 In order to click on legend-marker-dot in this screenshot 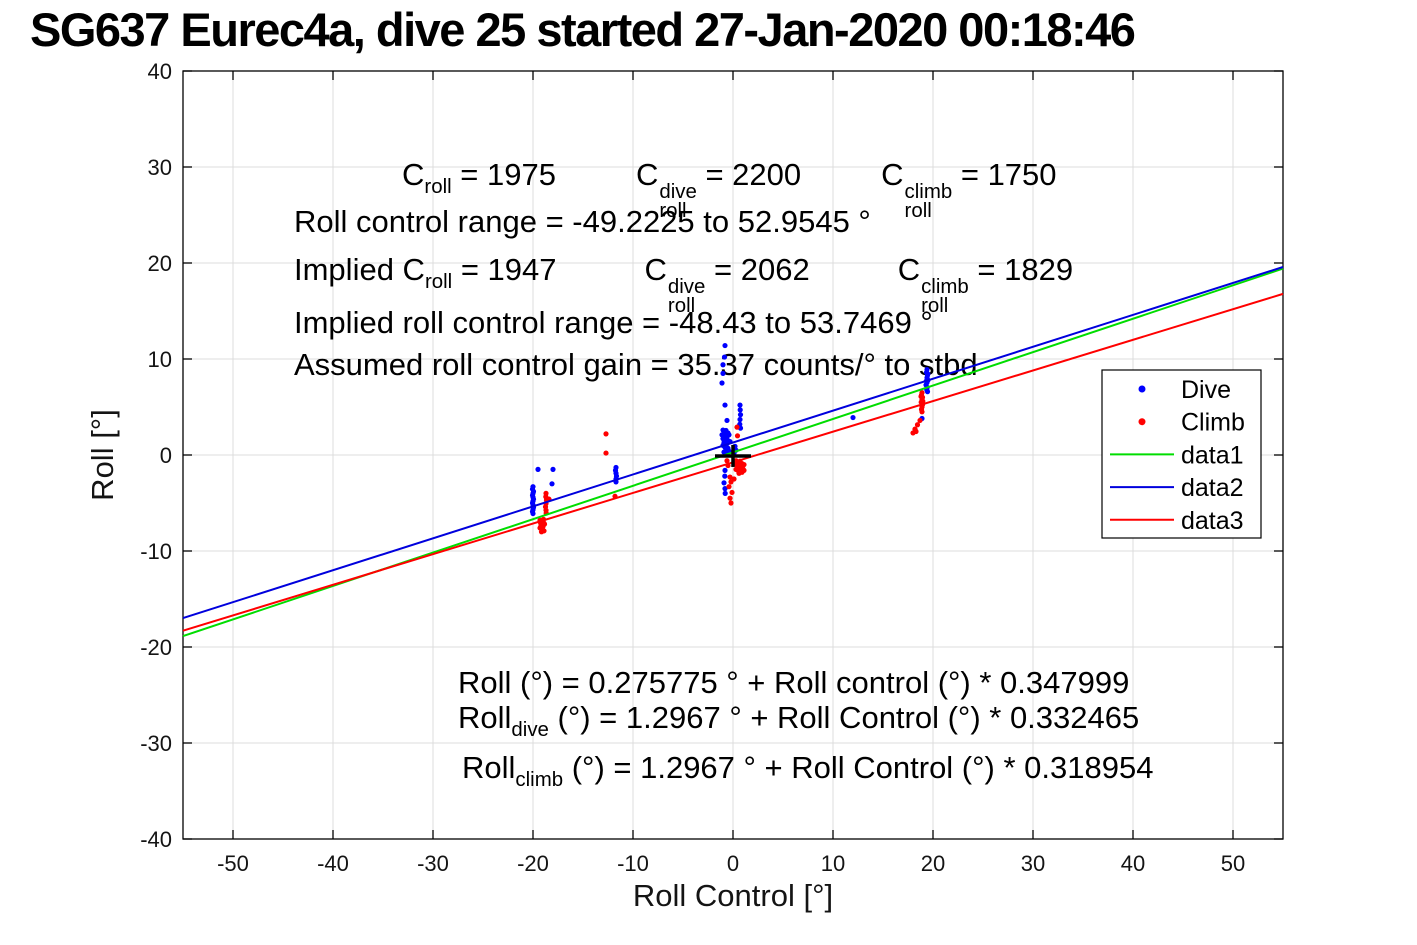, I will do `click(1142, 422)`.